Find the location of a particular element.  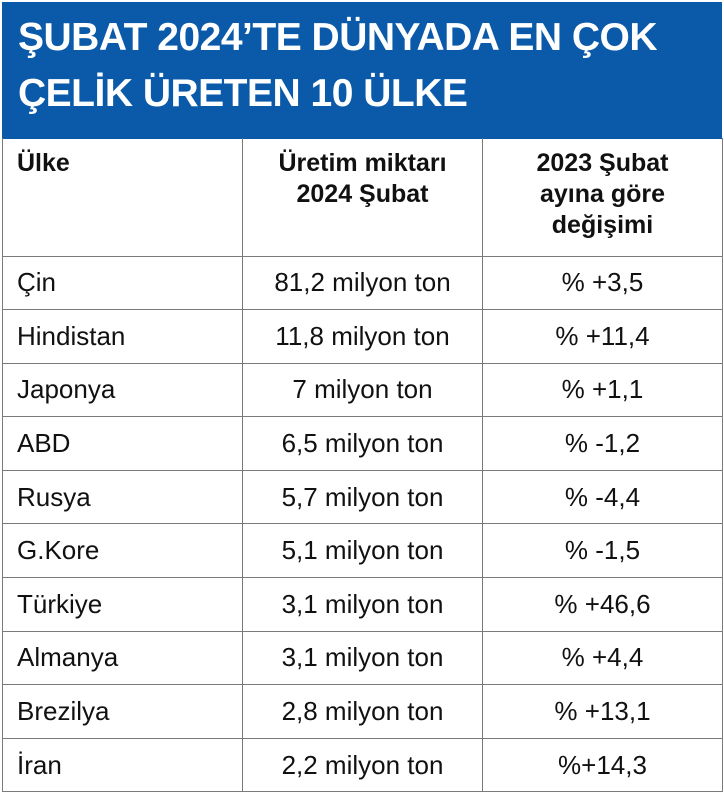

header-country-label: Ülke is located at coordinates (43, 163).